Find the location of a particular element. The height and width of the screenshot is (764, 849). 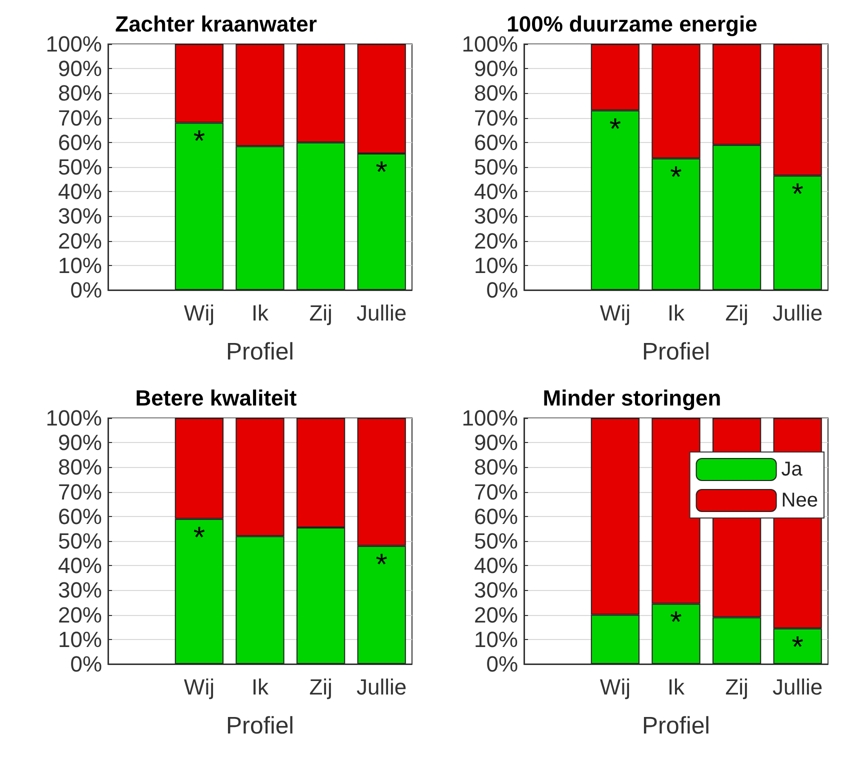

chart-title: Zachter kraanwater is located at coordinates (216, 24).